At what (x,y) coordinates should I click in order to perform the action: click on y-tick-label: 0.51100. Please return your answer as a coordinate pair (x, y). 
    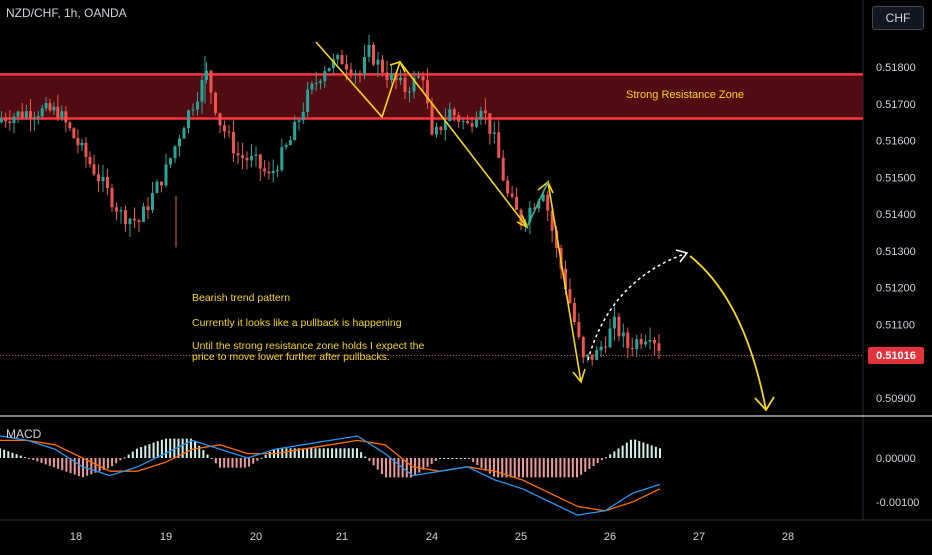
    Looking at the image, I should click on (895, 325).